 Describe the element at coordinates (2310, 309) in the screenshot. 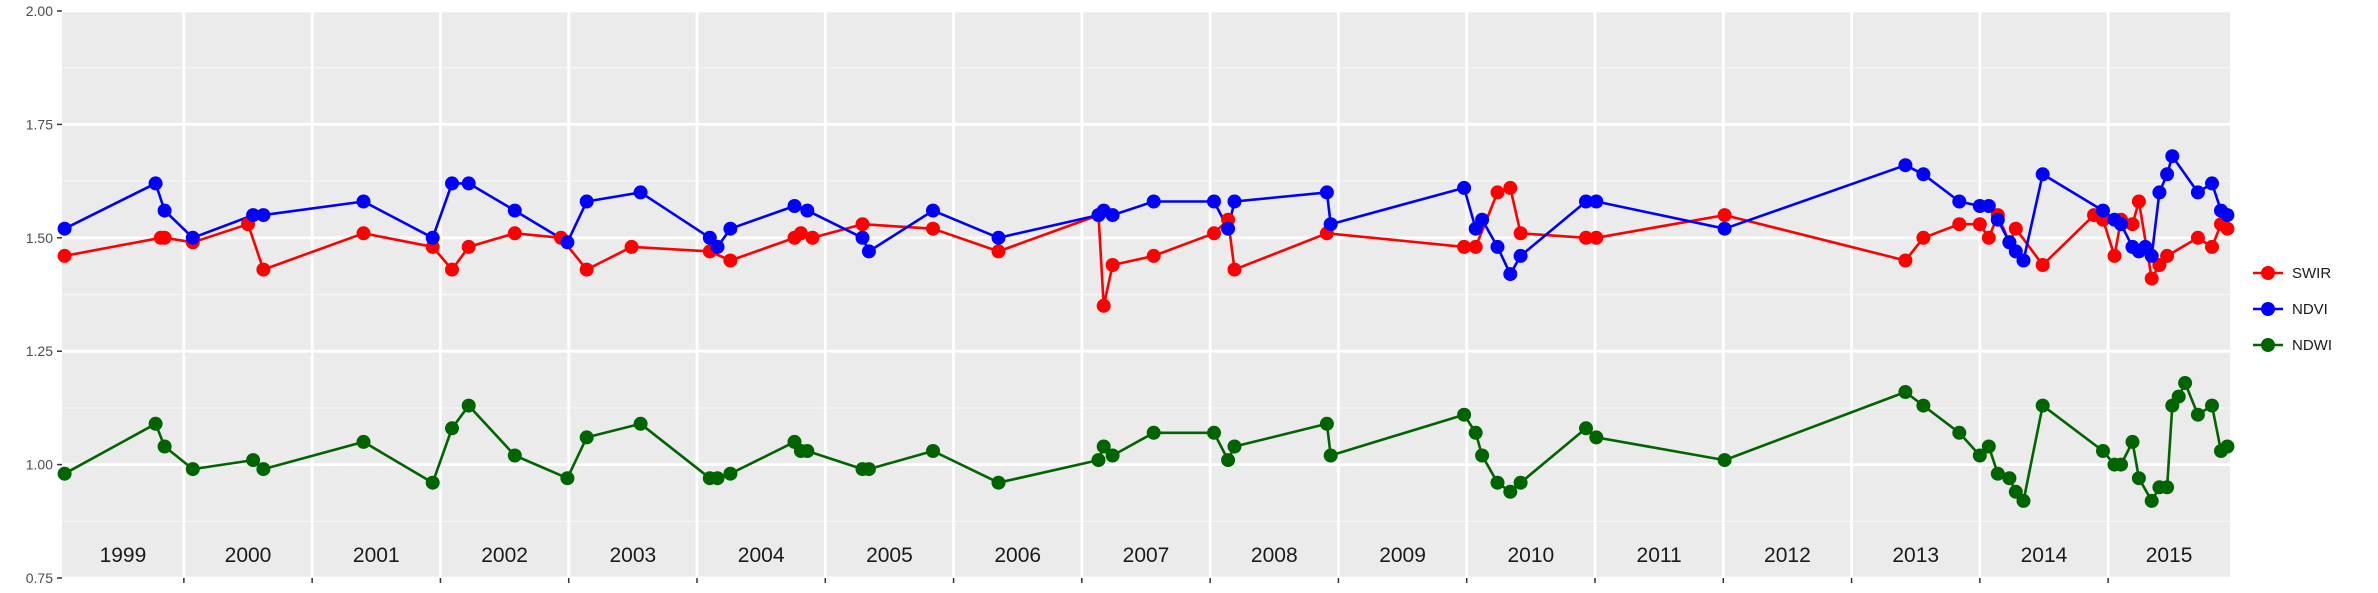

I see `ndvi-legend-label: NDVI` at that location.